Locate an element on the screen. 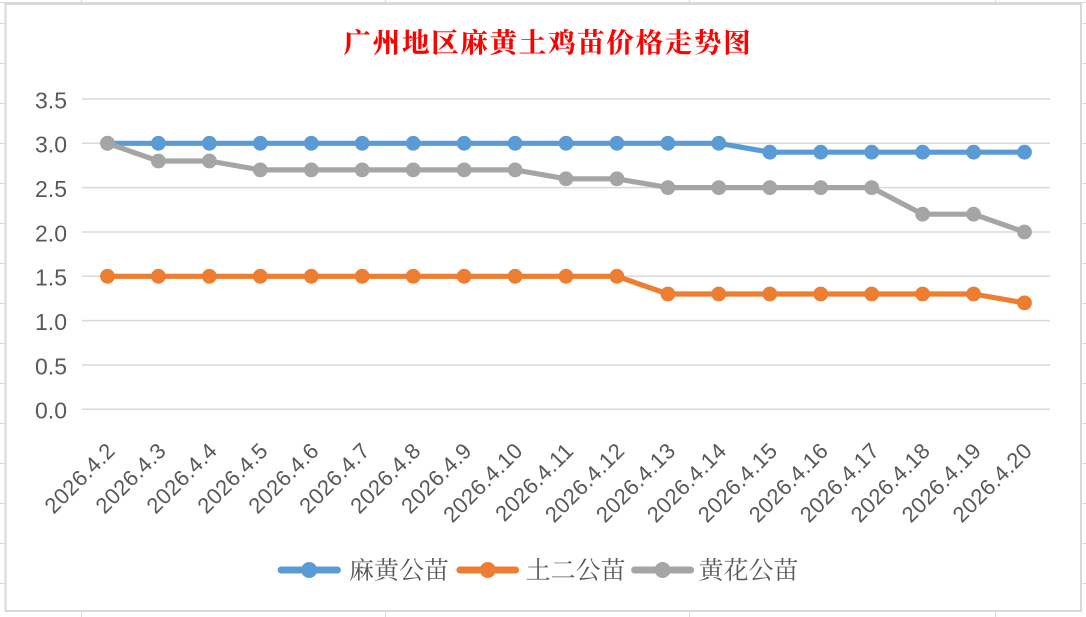  svg-text: 2.0 is located at coordinates (51, 233).